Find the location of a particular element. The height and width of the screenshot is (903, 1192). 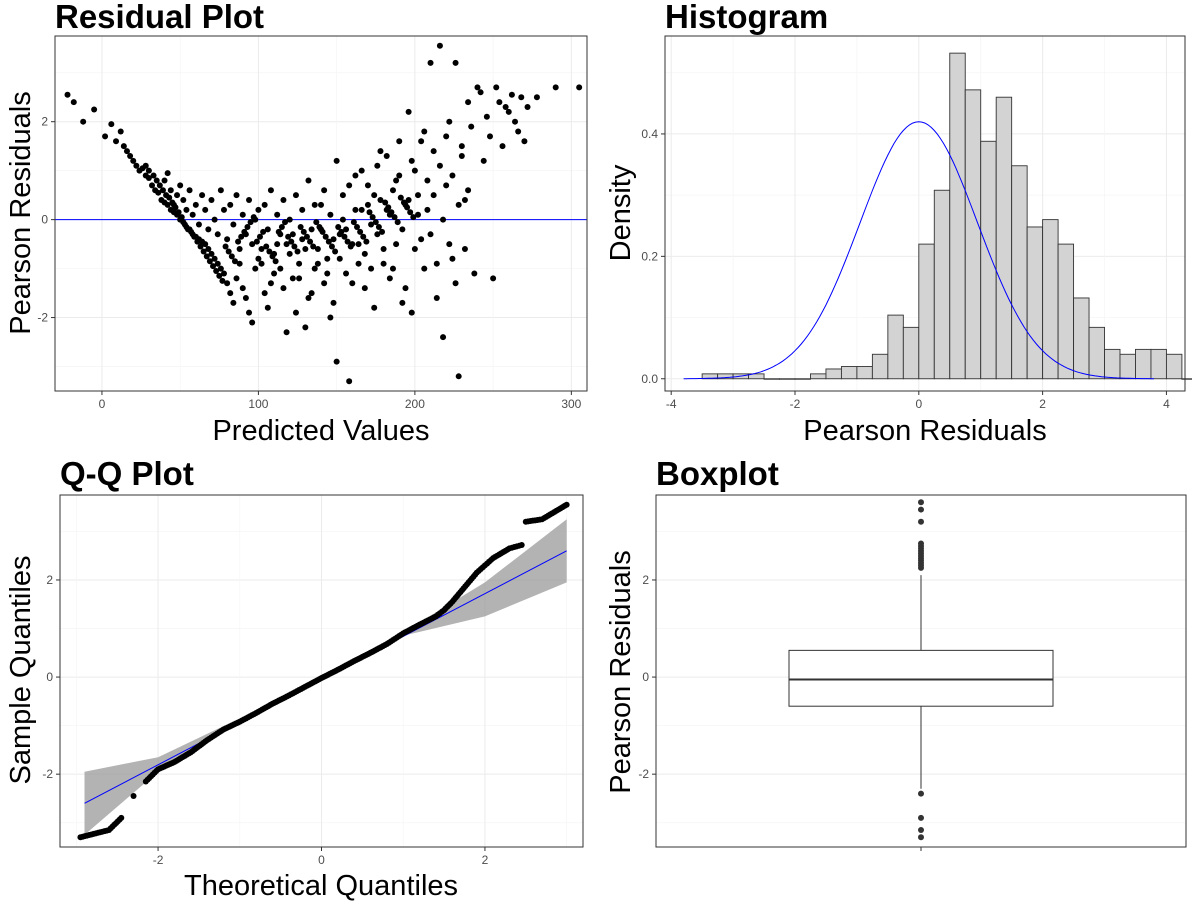

x-tick-label: 2 is located at coordinates (1042, 404).